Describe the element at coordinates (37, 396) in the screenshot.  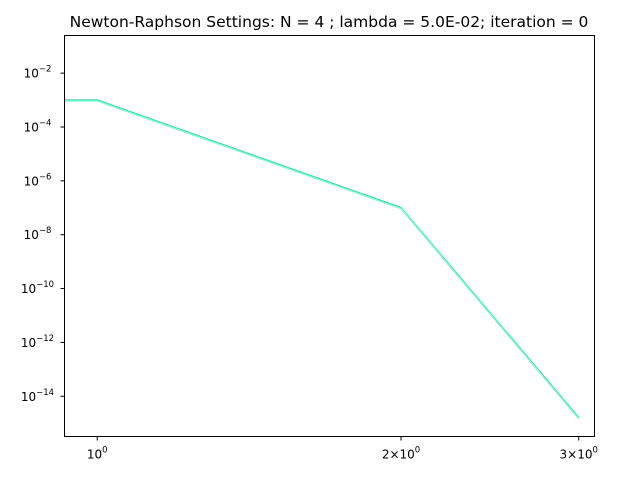
I see `y-tick-label: 10⁻¹⁴` at that location.